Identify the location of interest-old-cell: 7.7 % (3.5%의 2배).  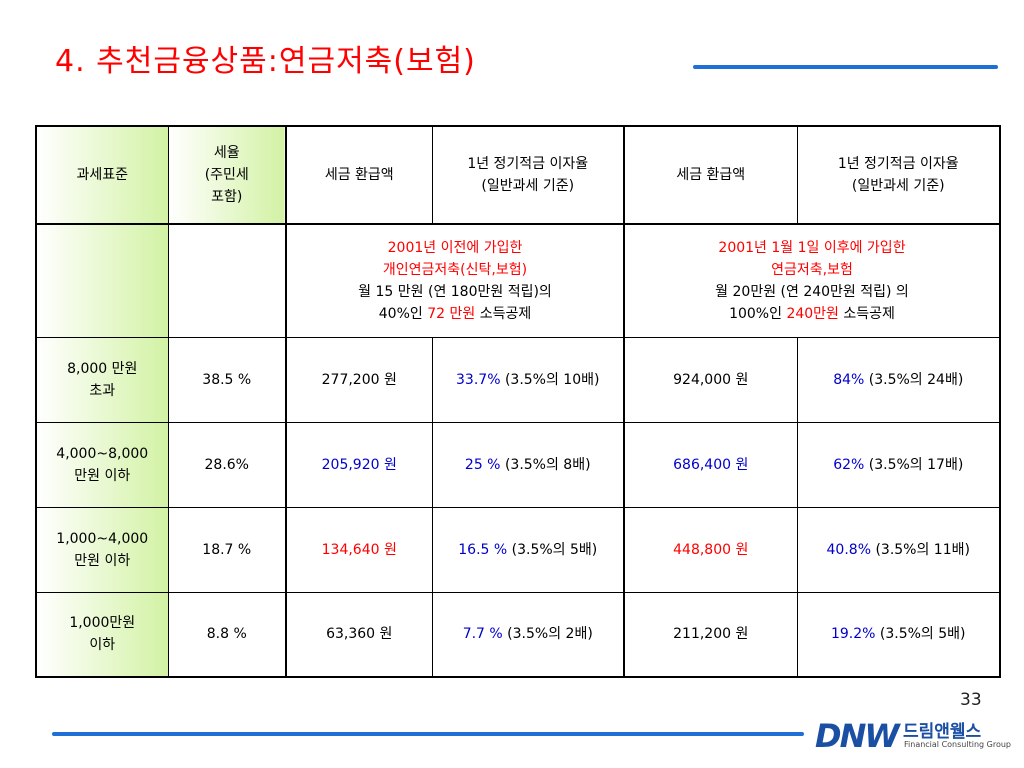
(528, 634).